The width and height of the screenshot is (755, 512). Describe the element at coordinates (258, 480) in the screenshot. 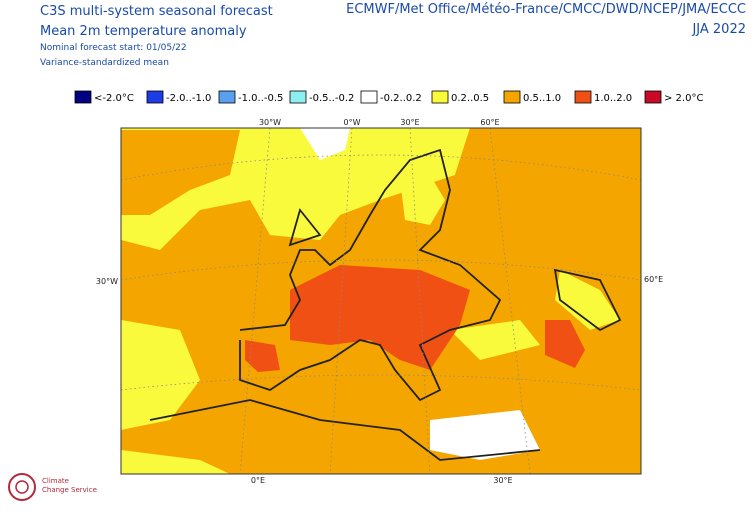

I see `graticule-label: 0°E` at that location.